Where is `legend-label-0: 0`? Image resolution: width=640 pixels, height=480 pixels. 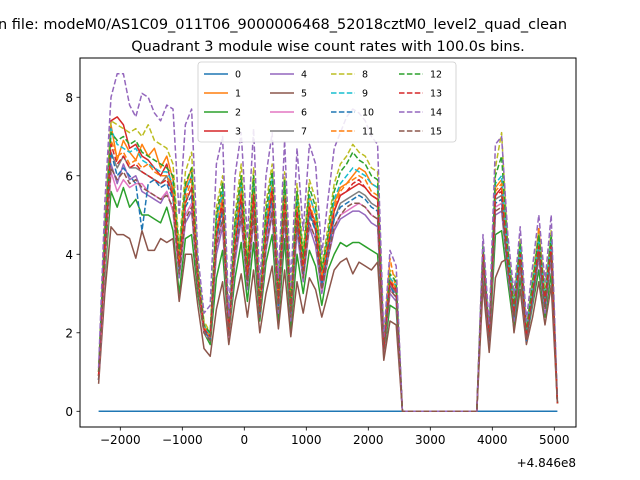
legend-label-0: 0 is located at coordinates (238, 75).